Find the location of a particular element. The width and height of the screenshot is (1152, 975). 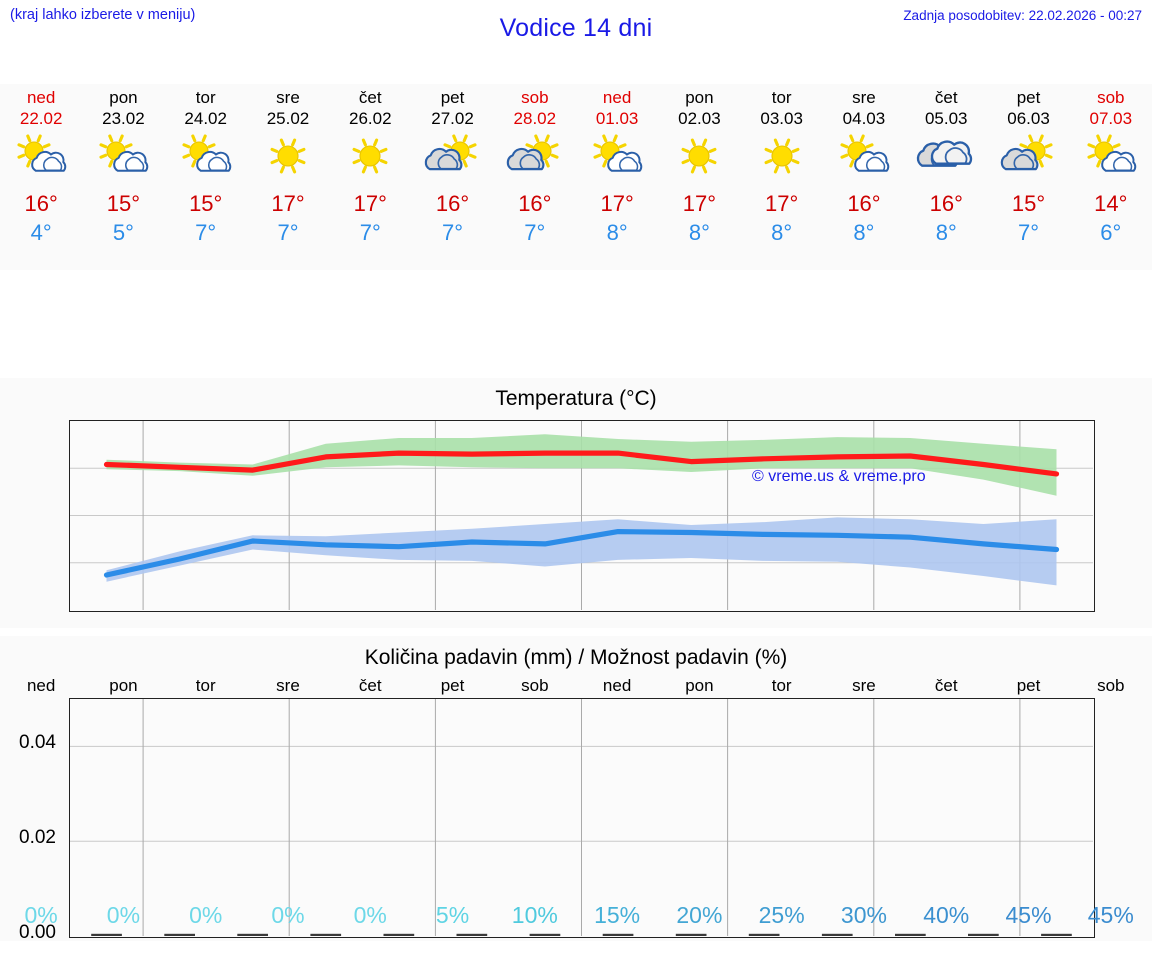

forecast-day-column: ned 01.03 17° 8° is located at coordinates (617, 177).